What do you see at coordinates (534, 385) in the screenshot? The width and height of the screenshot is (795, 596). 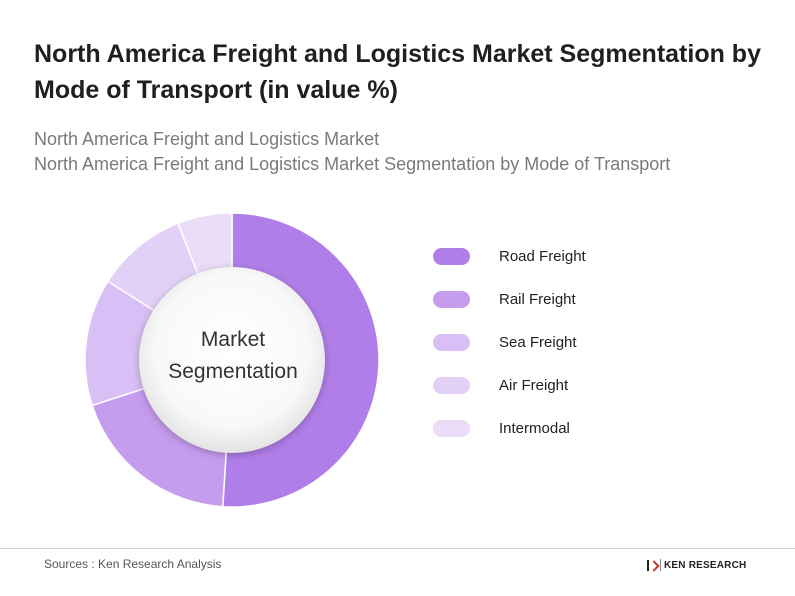 I see `legend-label: Air Freight` at bounding box center [534, 385].